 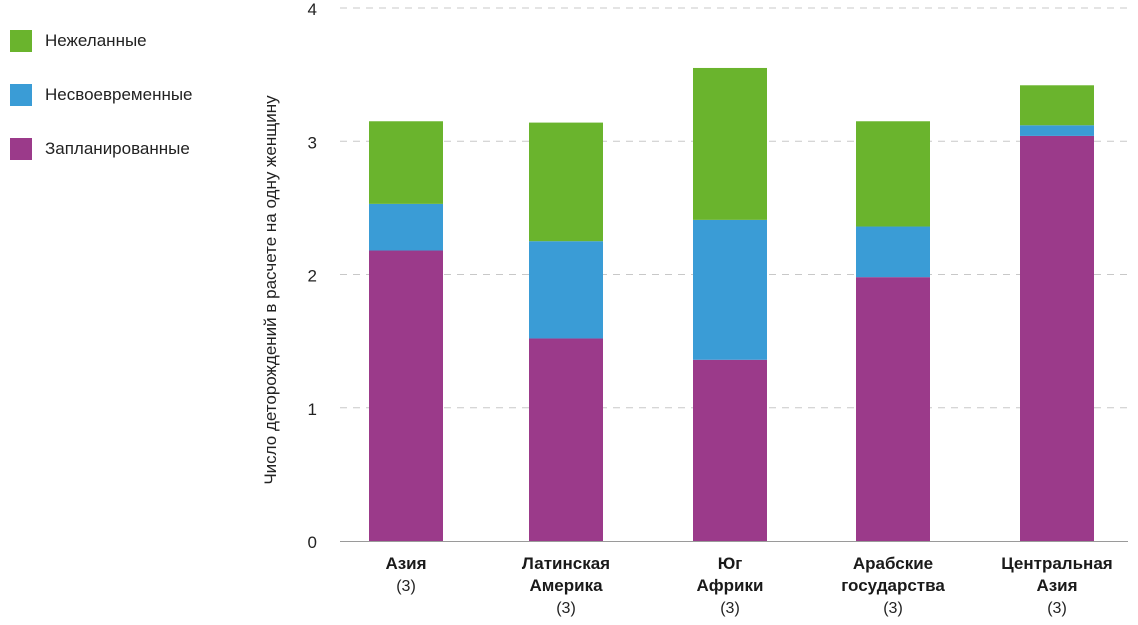 What do you see at coordinates (730, 585) in the screenshot?
I see `x-tick-label: Африки` at bounding box center [730, 585].